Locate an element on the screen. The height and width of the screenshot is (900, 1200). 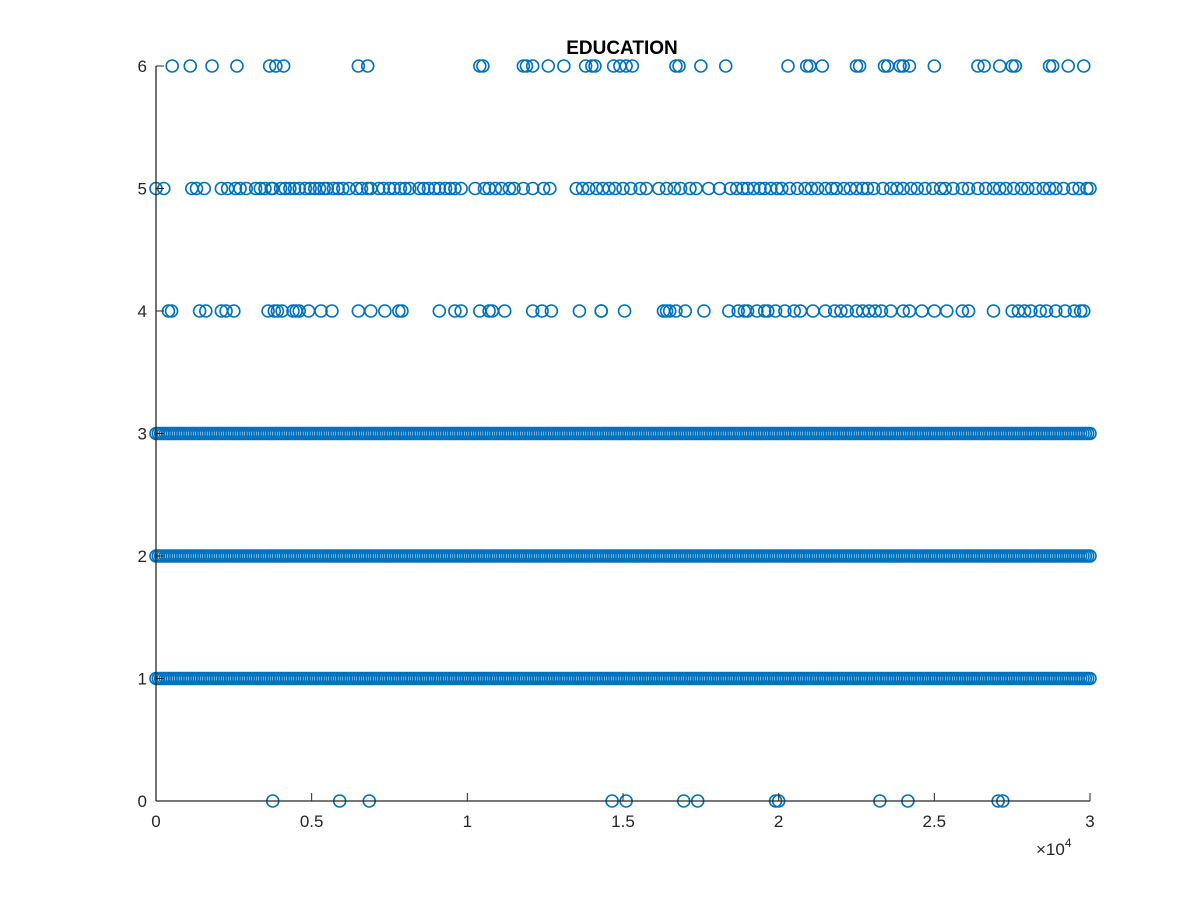
x-exponent-power: 4 is located at coordinates (1068, 843).